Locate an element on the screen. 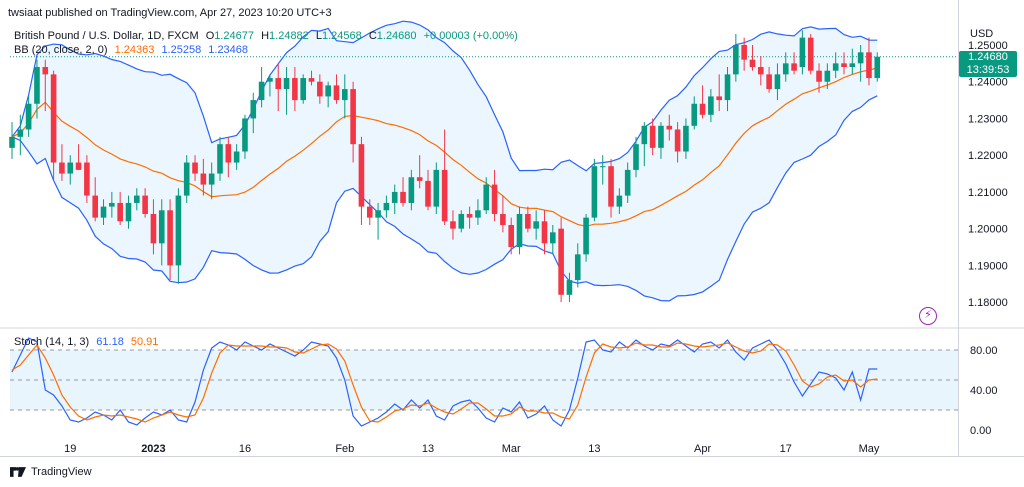 The width and height of the screenshot is (1024, 487). stoch-label: Stoch (14, 1, 3) is located at coordinates (52, 342).